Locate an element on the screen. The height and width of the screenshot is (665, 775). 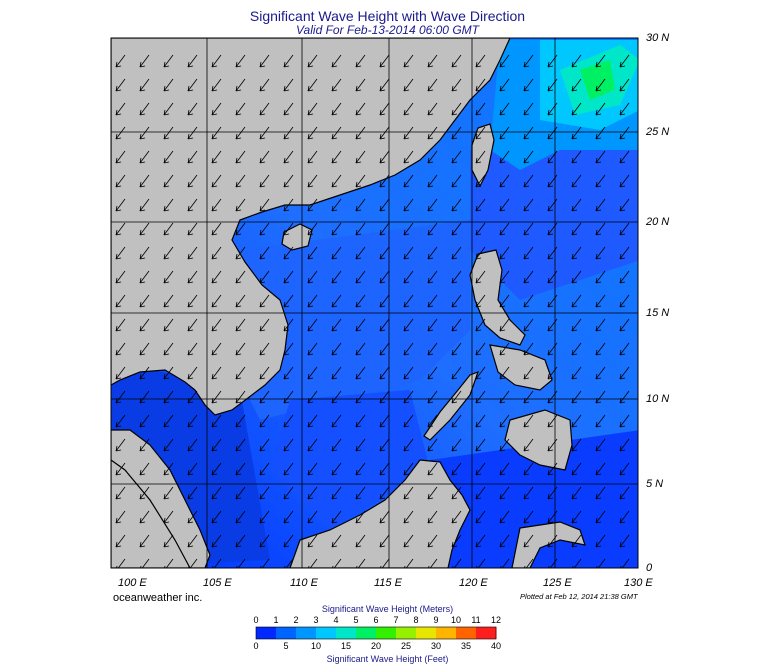
sumatra-island is located at coordinates (151, 513).